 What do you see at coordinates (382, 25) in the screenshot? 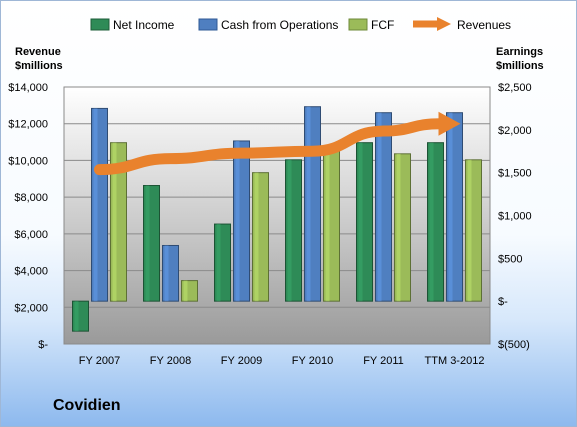
I see `legend-label-fcf: FCF` at bounding box center [382, 25].